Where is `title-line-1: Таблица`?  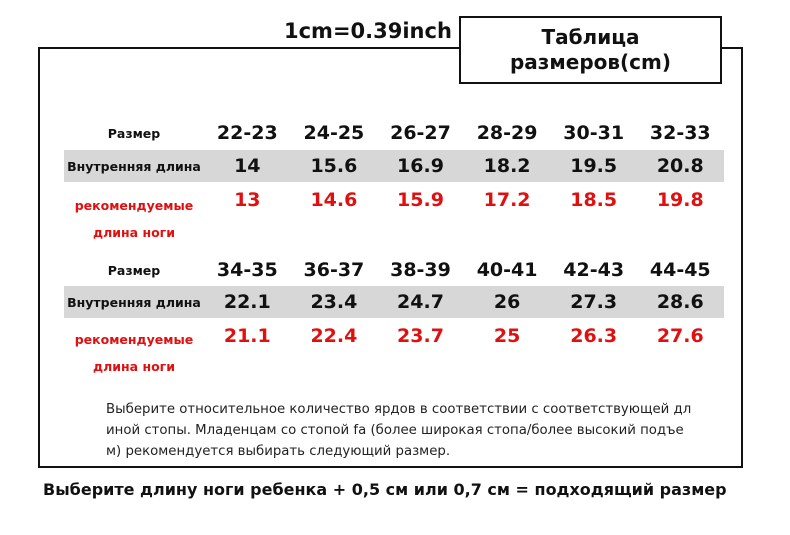 title-line-1: Таблица is located at coordinates (590, 37).